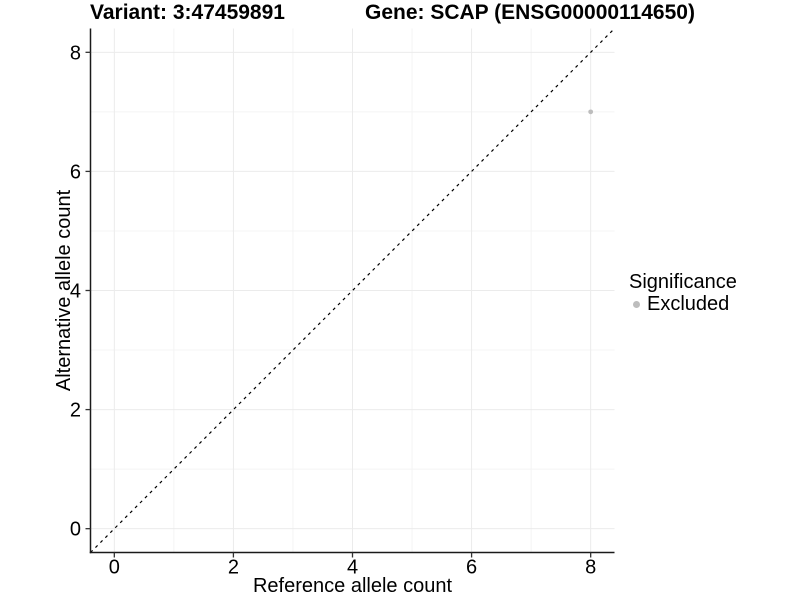 Image resolution: width=800 pixels, height=600 pixels. I want to click on x-tick-label: 0, so click(114, 568).